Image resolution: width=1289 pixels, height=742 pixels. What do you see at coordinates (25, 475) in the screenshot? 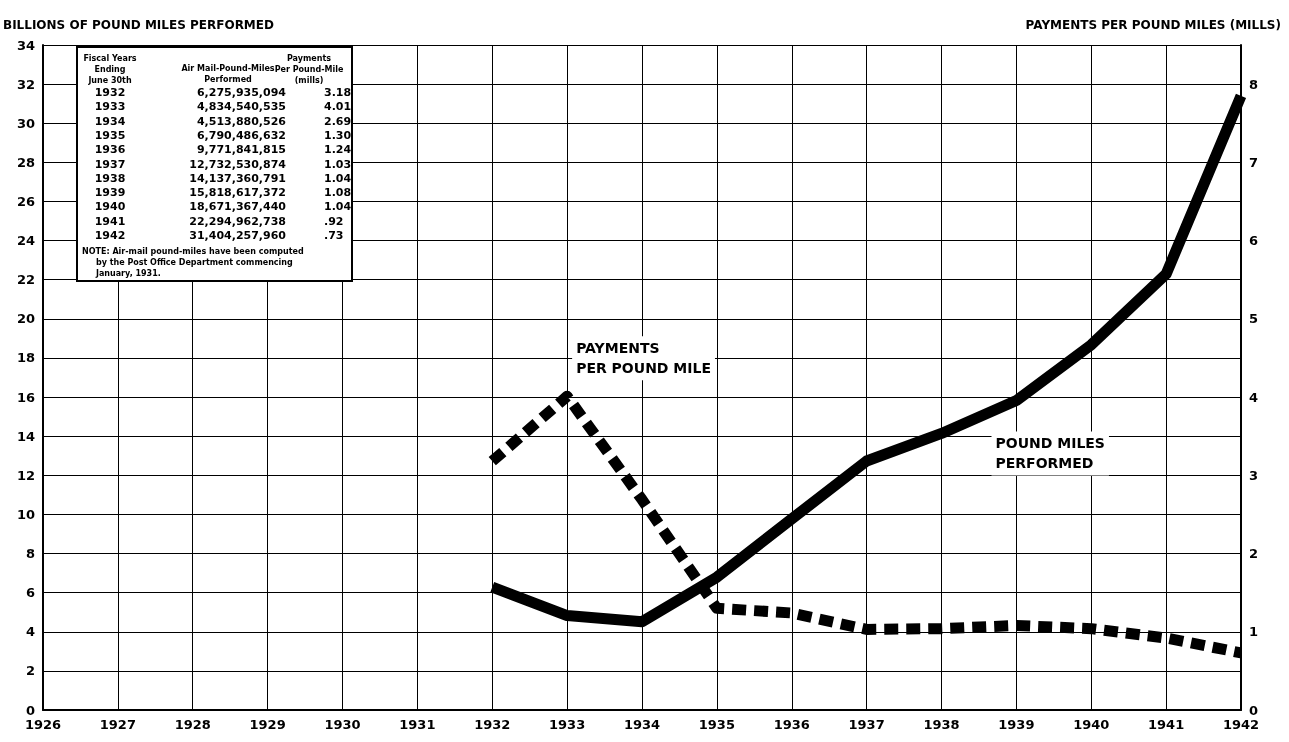
I see `y-tick-label: 12` at bounding box center [25, 475].